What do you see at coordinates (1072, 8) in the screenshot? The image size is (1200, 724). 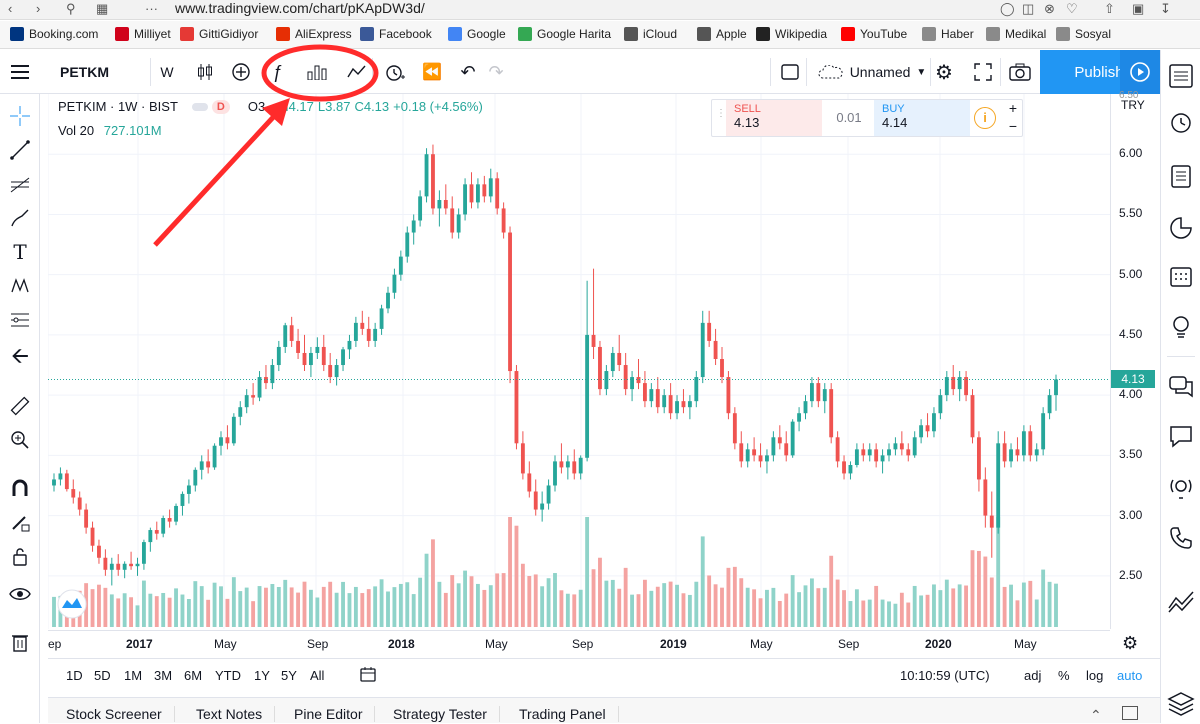 I see `heart-icon: ♡` at bounding box center [1072, 8].